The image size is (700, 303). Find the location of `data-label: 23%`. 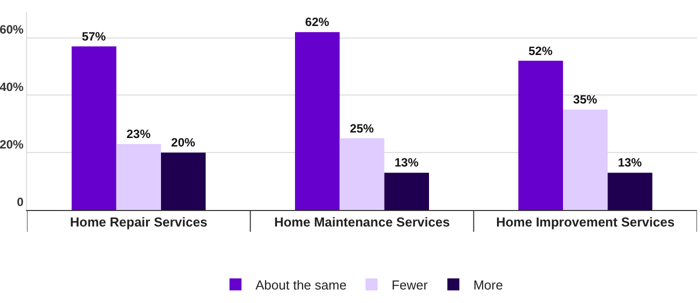

data-label: 23% is located at coordinates (138, 134).